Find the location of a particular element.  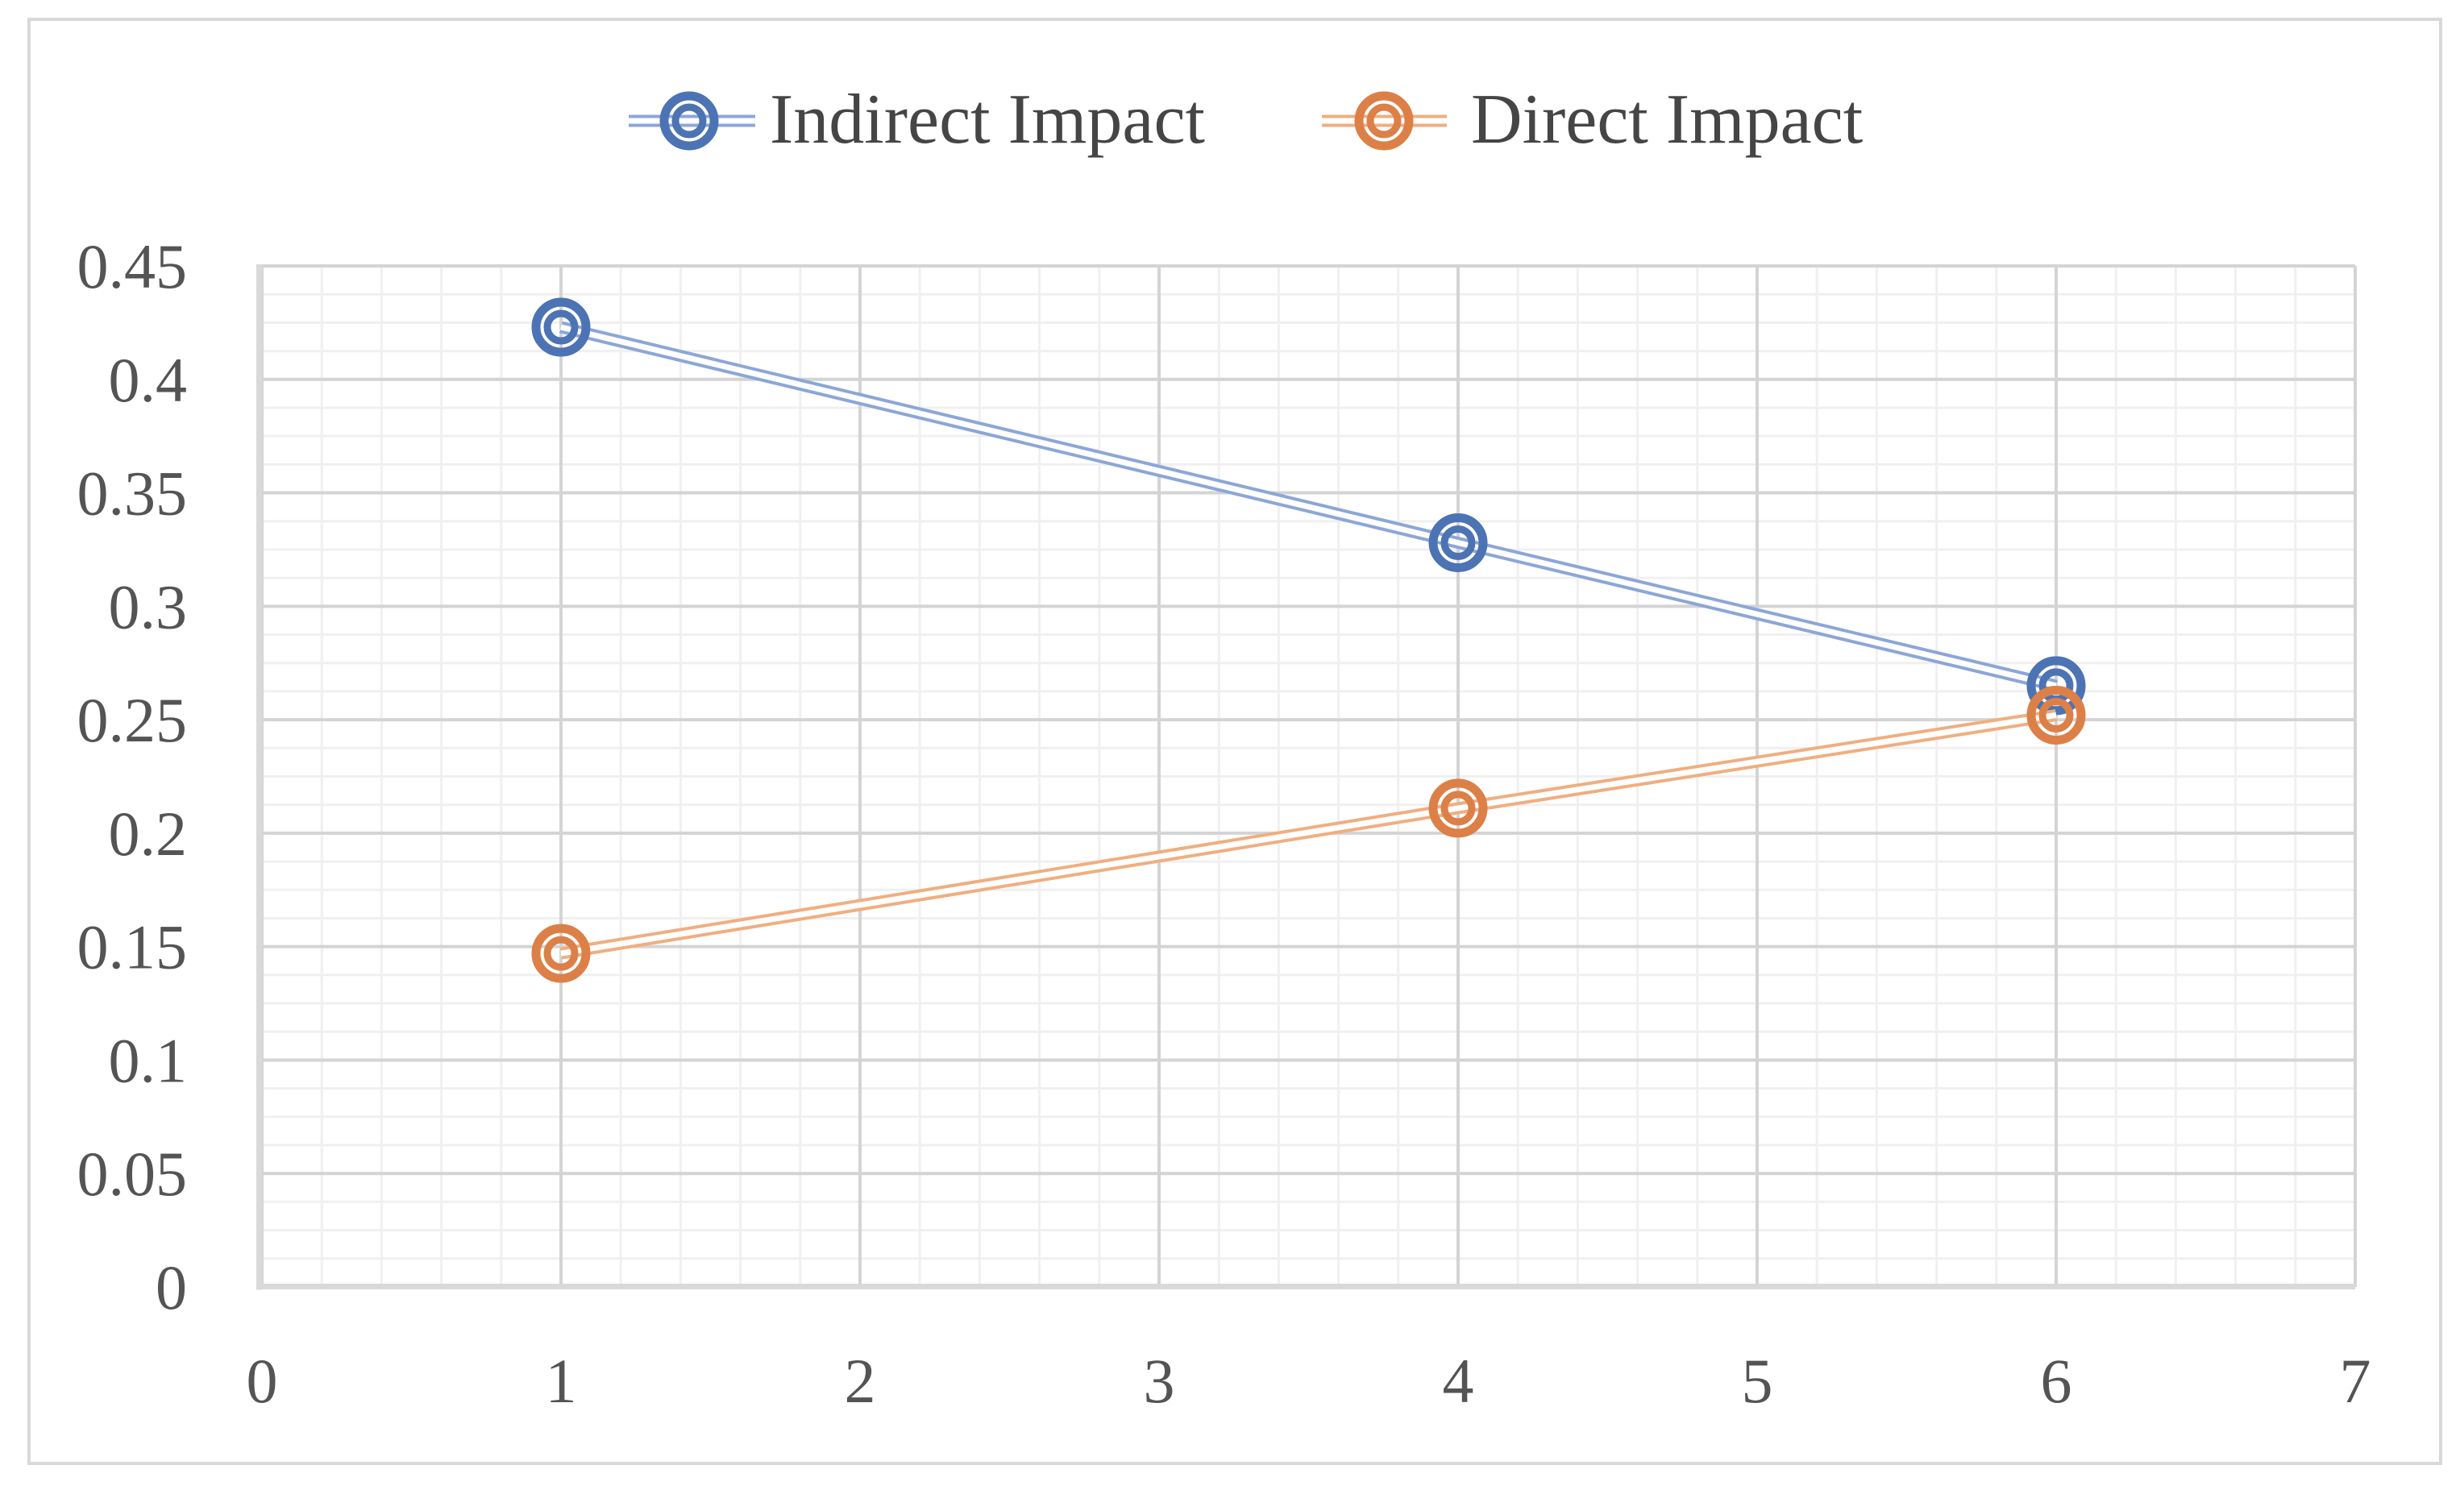

y-tick-label: 0.4 is located at coordinates (148, 380).